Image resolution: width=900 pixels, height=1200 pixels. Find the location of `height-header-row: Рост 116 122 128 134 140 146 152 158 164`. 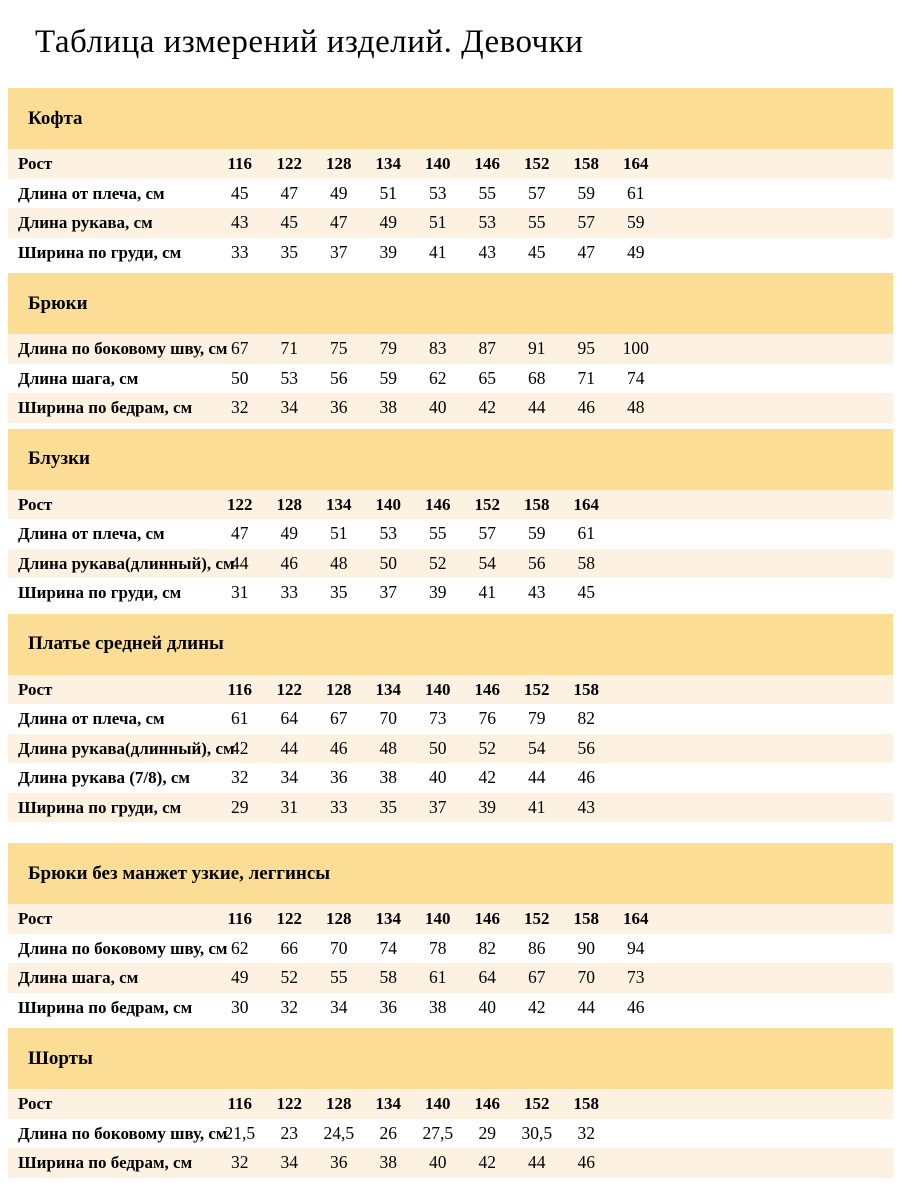

height-header-row: Рост 116 122 128 134 140 146 152 158 164 is located at coordinates (450, 919).